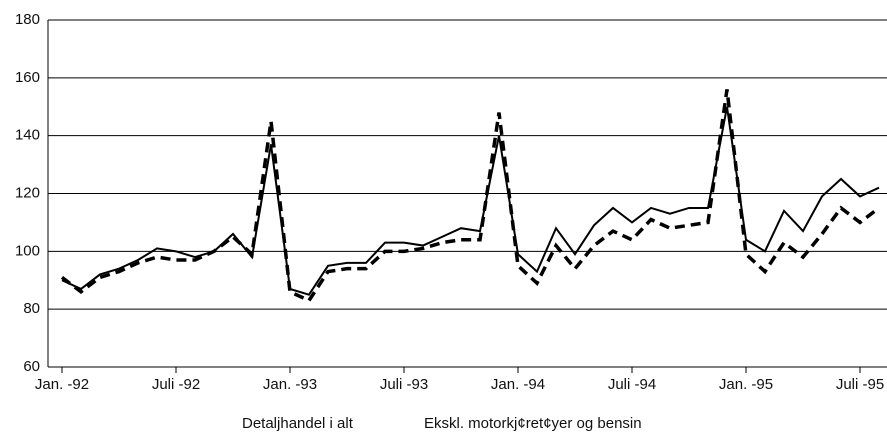  I want to click on y-tick-label: 120, so click(27, 192).